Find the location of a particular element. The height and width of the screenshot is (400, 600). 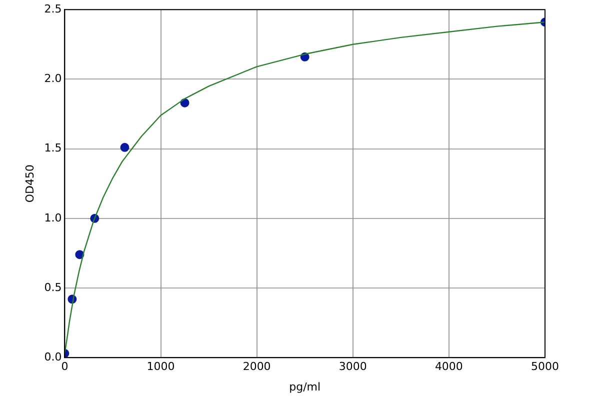

y-tick-label: 1.5 is located at coordinates (53, 148).